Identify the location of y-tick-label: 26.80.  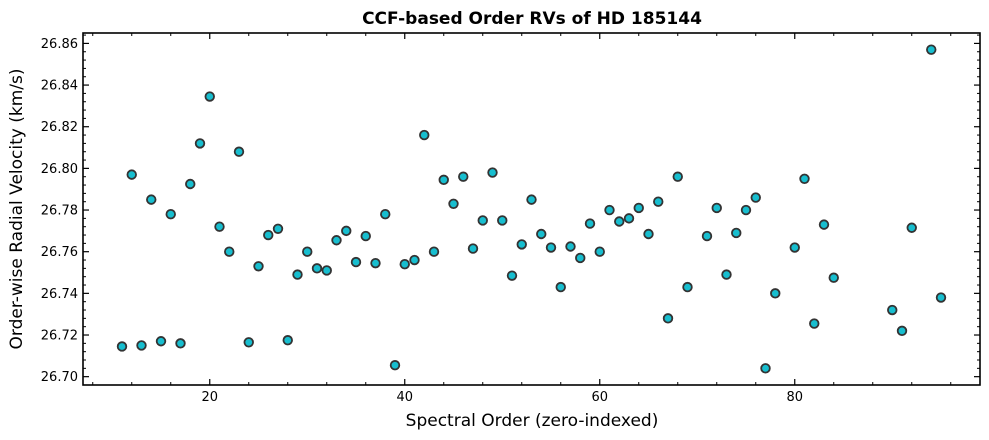
(59, 169).